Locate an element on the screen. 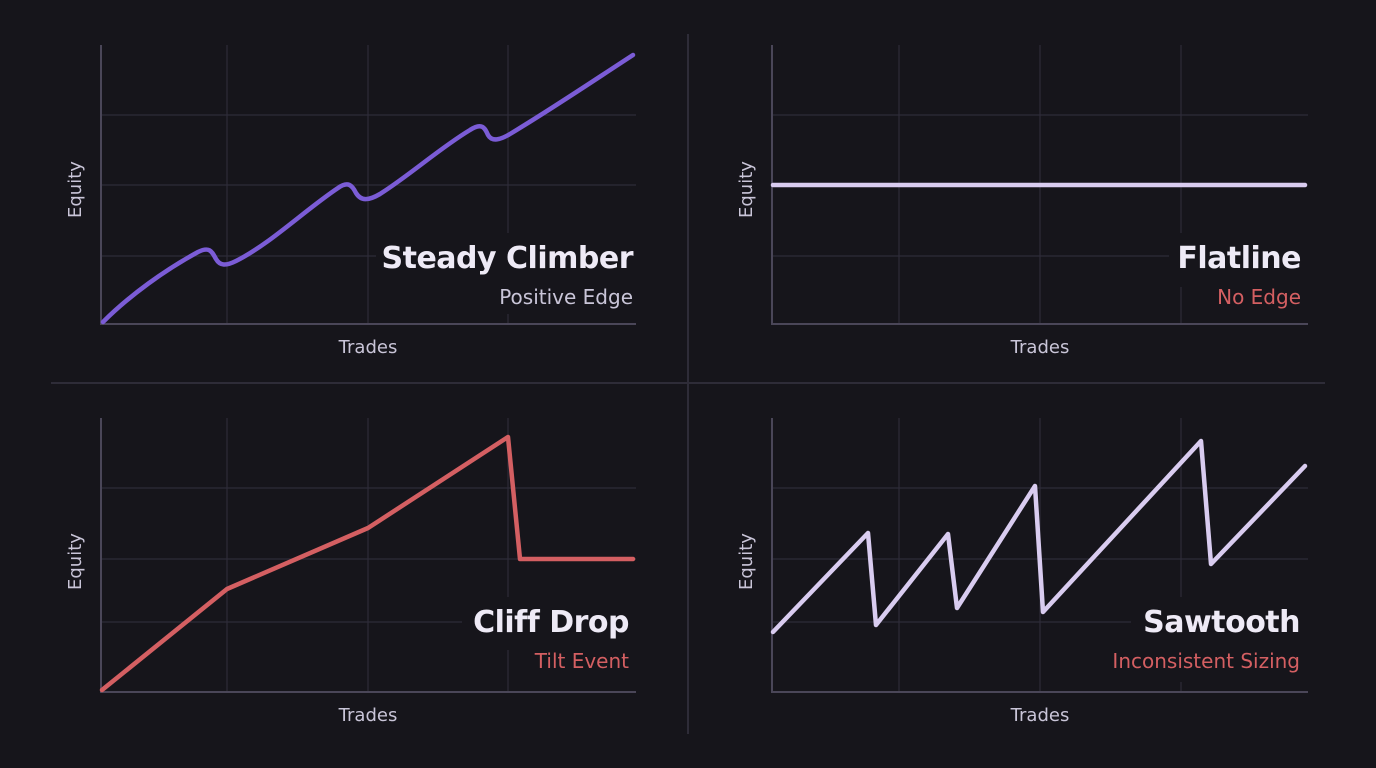  chart-flatline is located at coordinates (1039, 185).